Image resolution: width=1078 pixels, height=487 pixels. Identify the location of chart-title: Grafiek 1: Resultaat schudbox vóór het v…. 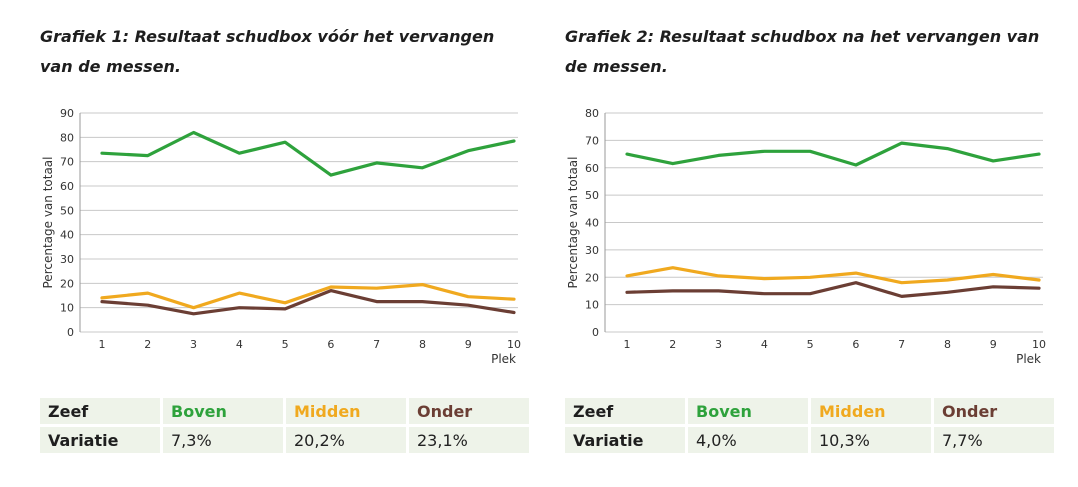
(267, 51).